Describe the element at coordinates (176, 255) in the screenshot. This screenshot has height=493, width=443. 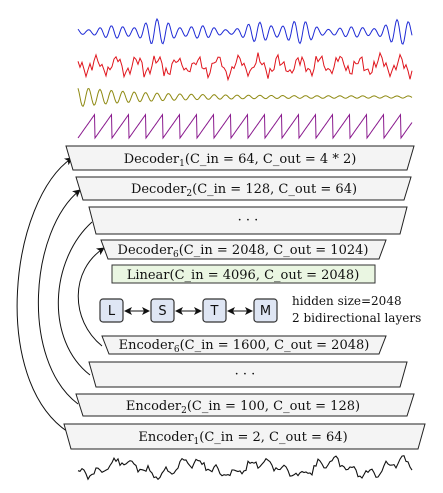
I see `decoder-6-sub: 6` at that location.